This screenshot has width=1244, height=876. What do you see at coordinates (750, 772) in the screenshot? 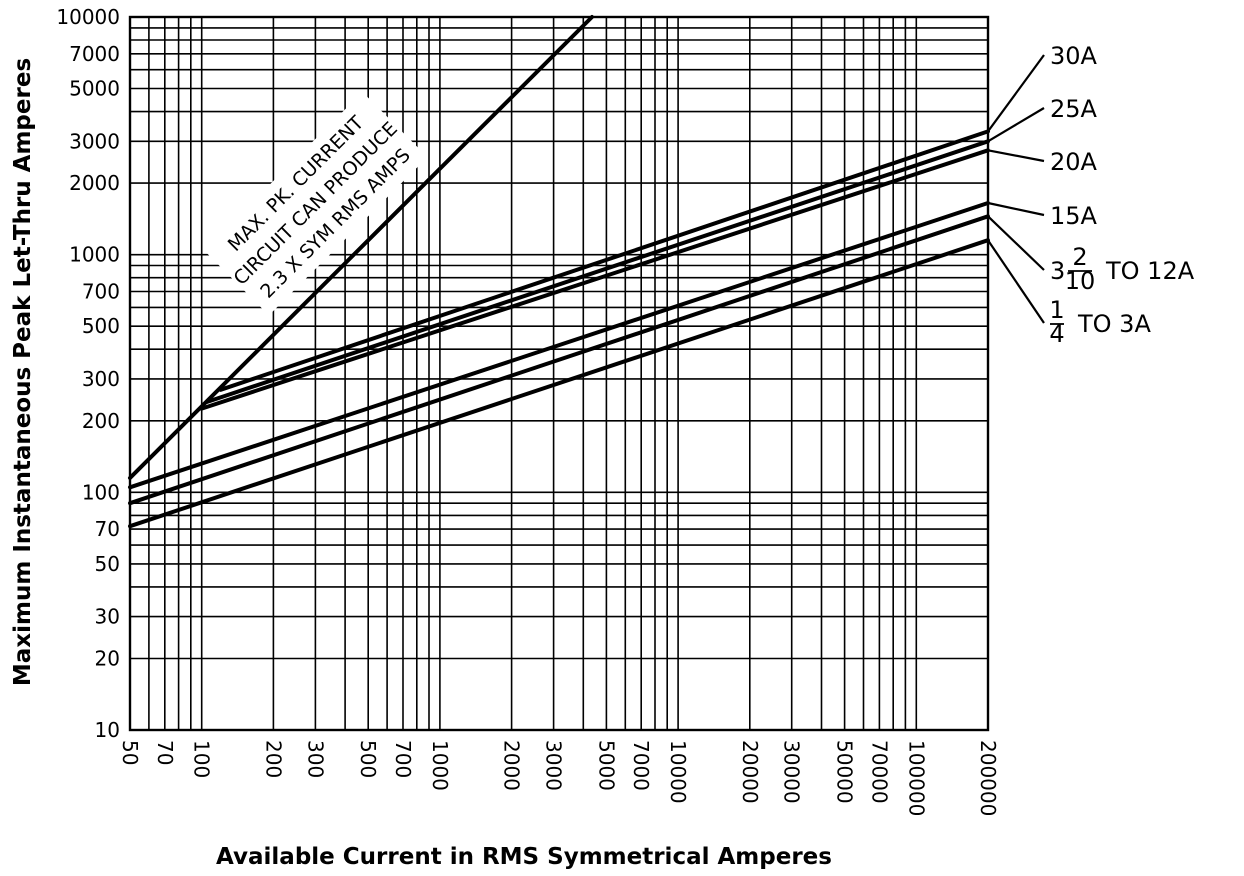
I see `x-tick-label: 20000` at bounding box center [750, 772].